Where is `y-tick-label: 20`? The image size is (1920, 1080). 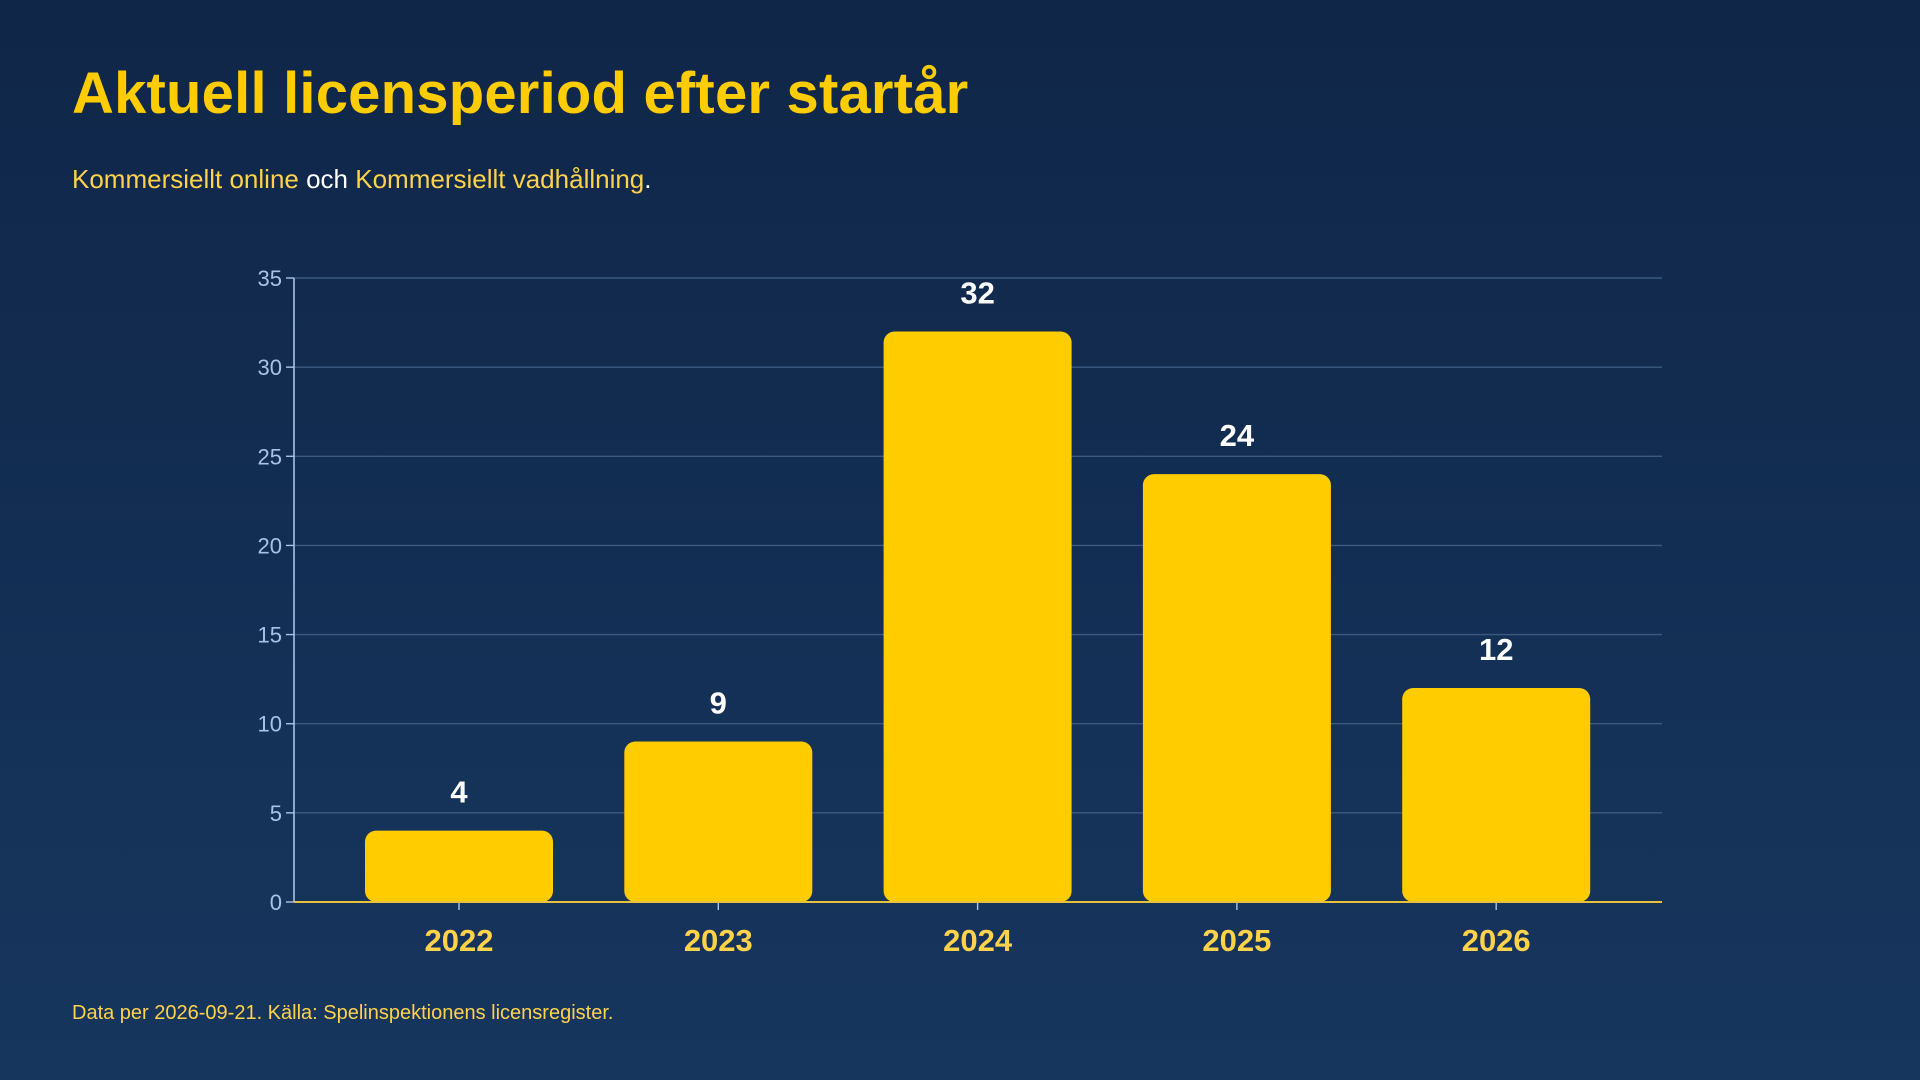 y-tick-label: 20 is located at coordinates (270, 545).